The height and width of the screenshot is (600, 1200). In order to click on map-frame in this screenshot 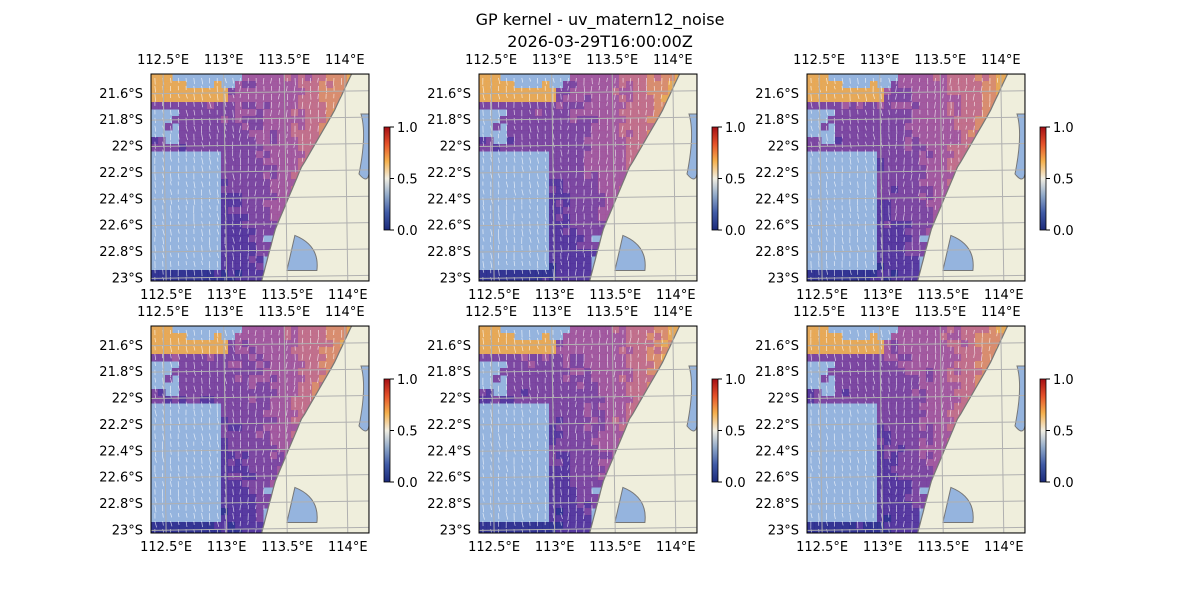, I will do `click(260, 429)`.